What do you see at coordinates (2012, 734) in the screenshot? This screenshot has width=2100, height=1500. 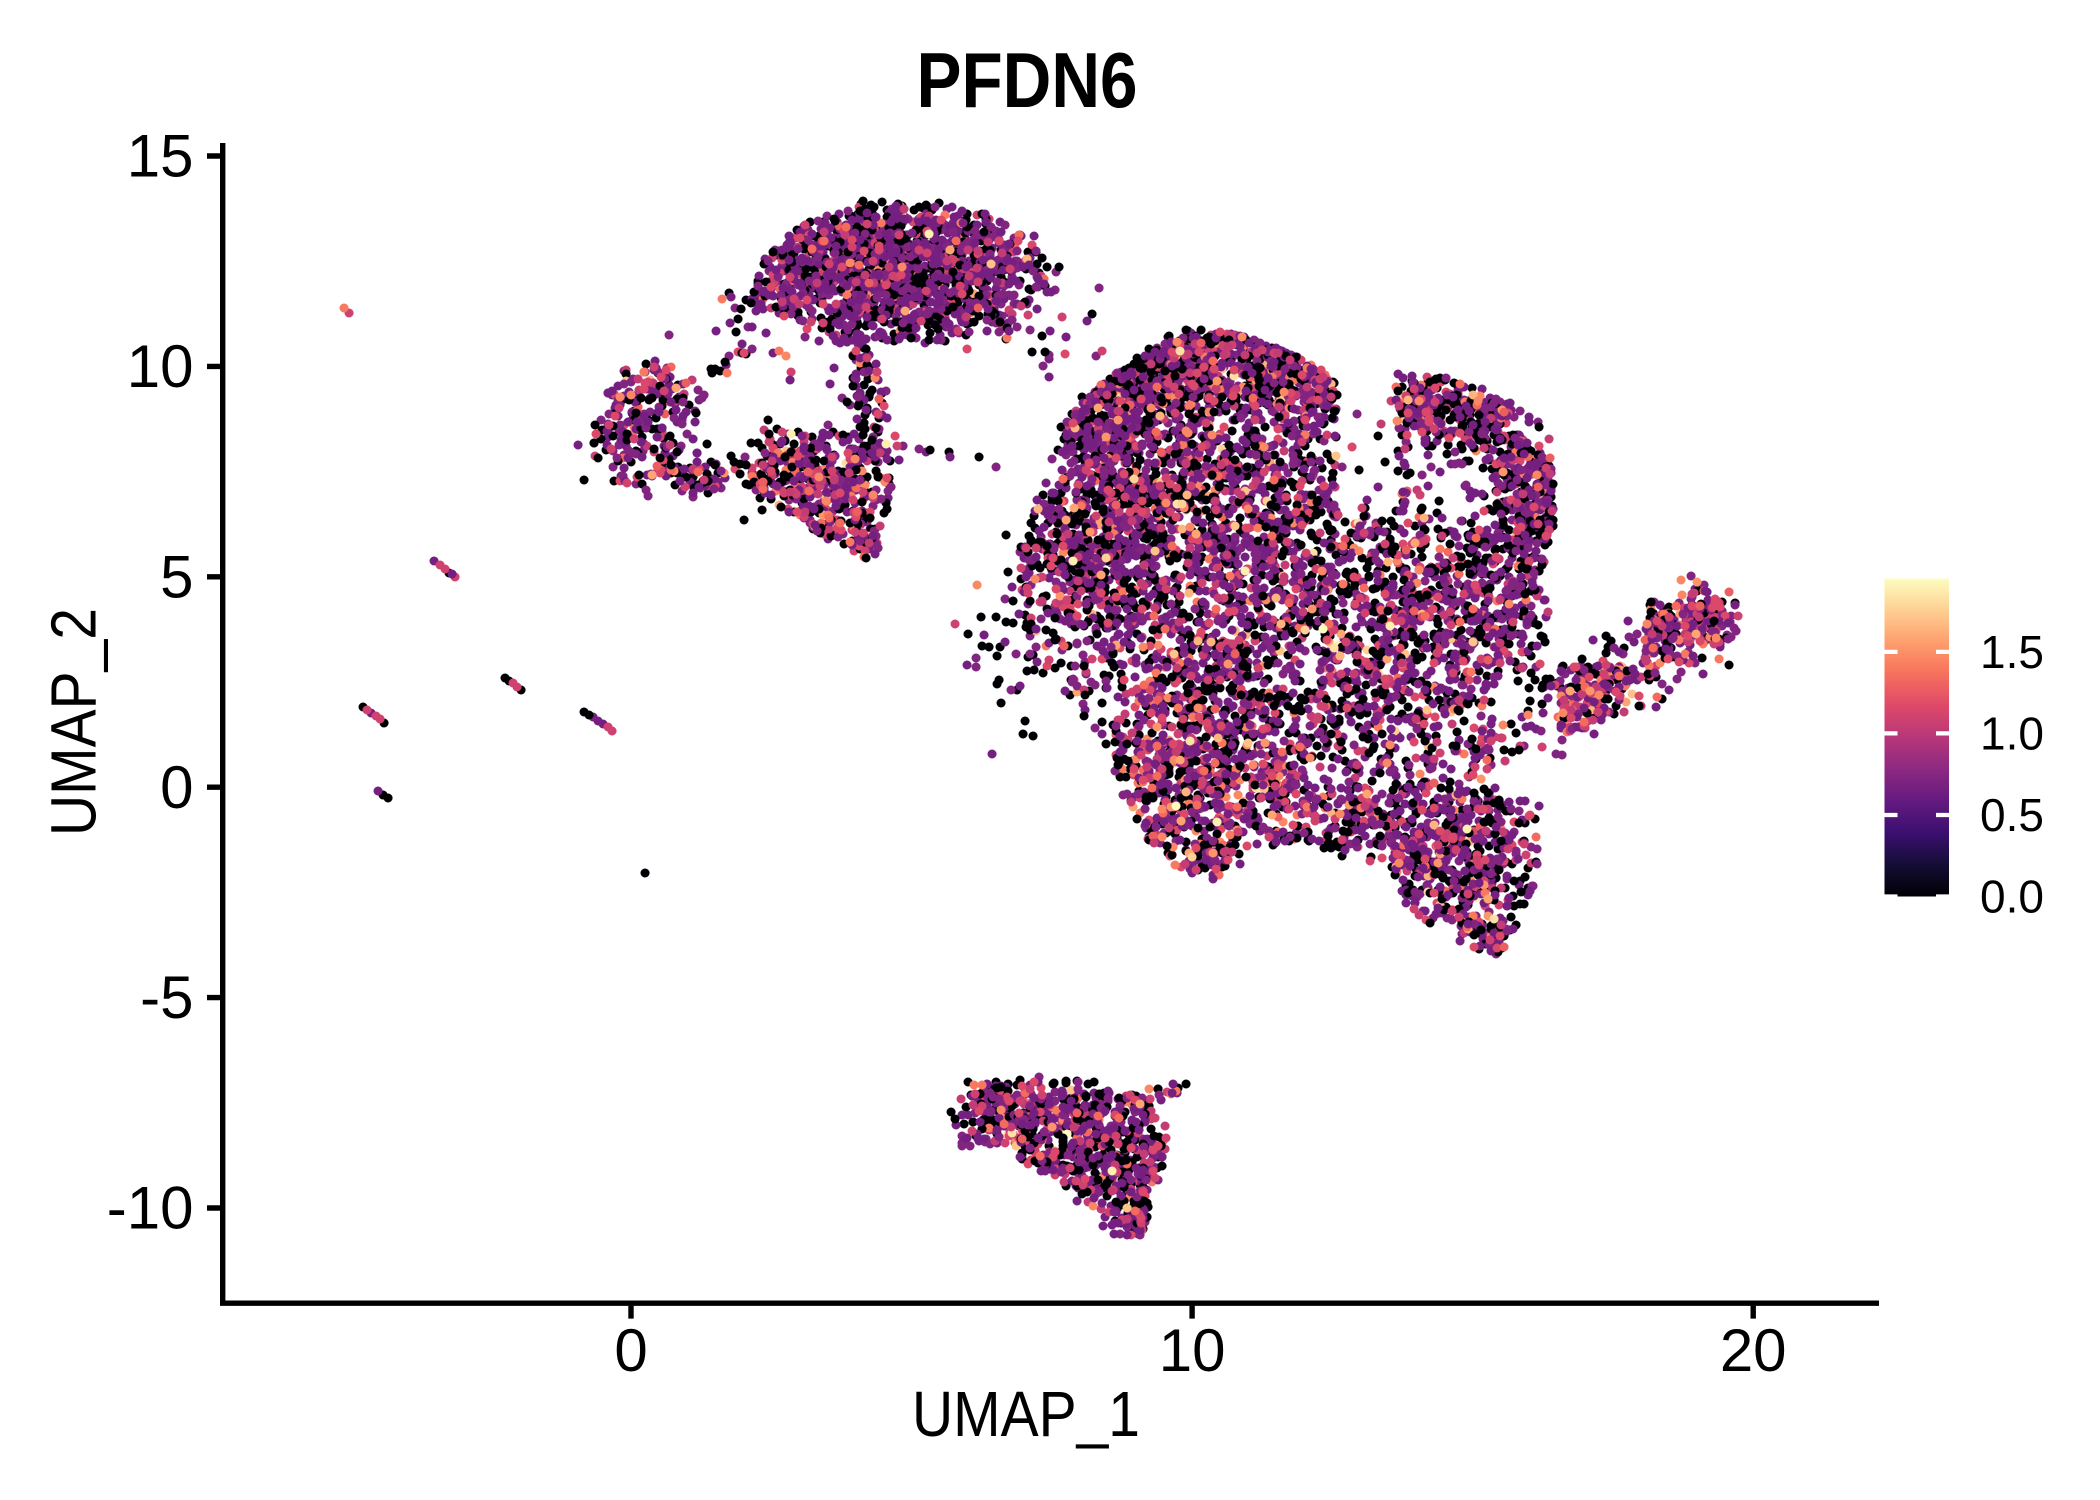 I see `svg-text: 1.0` at bounding box center [2012, 734].